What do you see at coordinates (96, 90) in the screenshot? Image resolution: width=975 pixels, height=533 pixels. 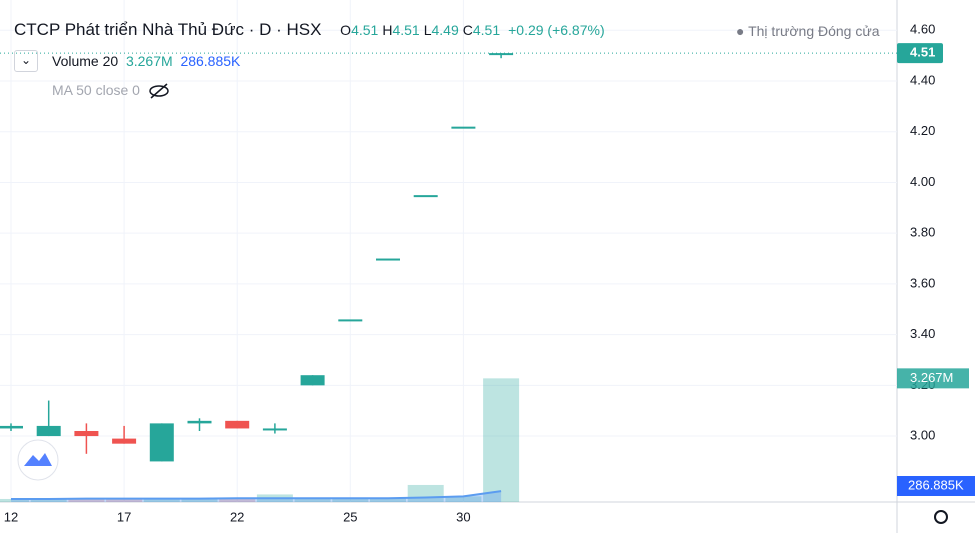 I see `ma-name: MA 50 close 0` at bounding box center [96, 90].